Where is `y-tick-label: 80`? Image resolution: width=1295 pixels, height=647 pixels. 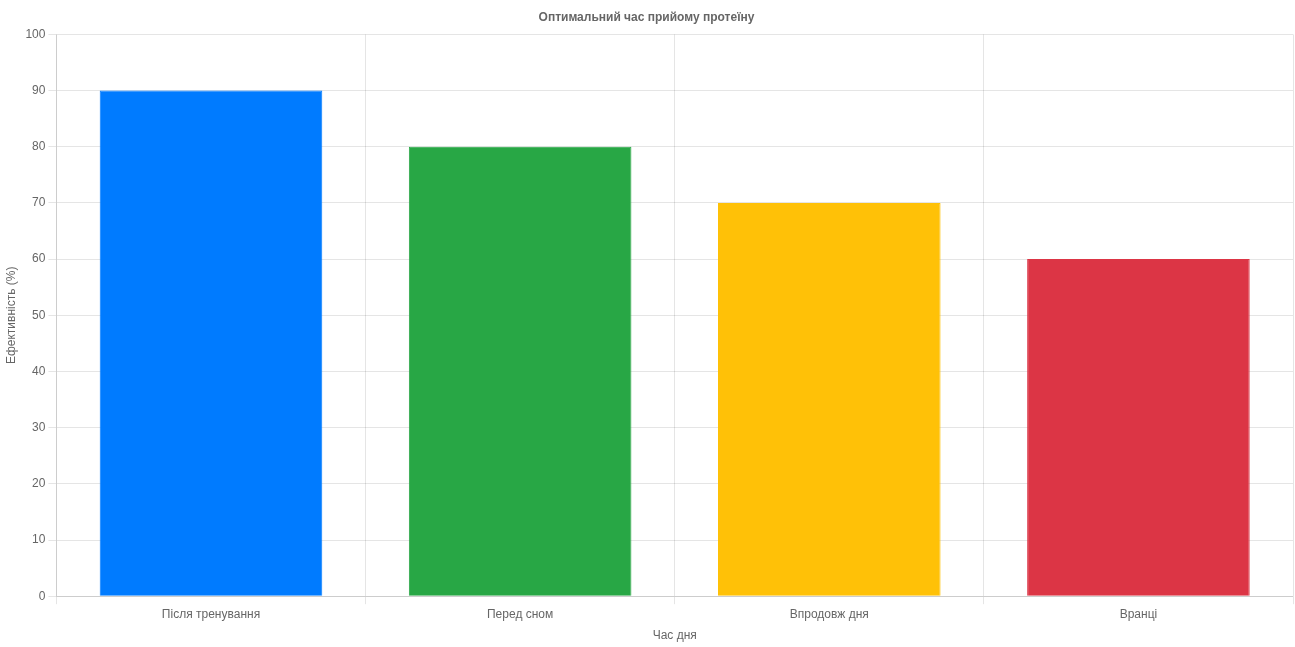
y-tick-label: 80 is located at coordinates (39, 146).